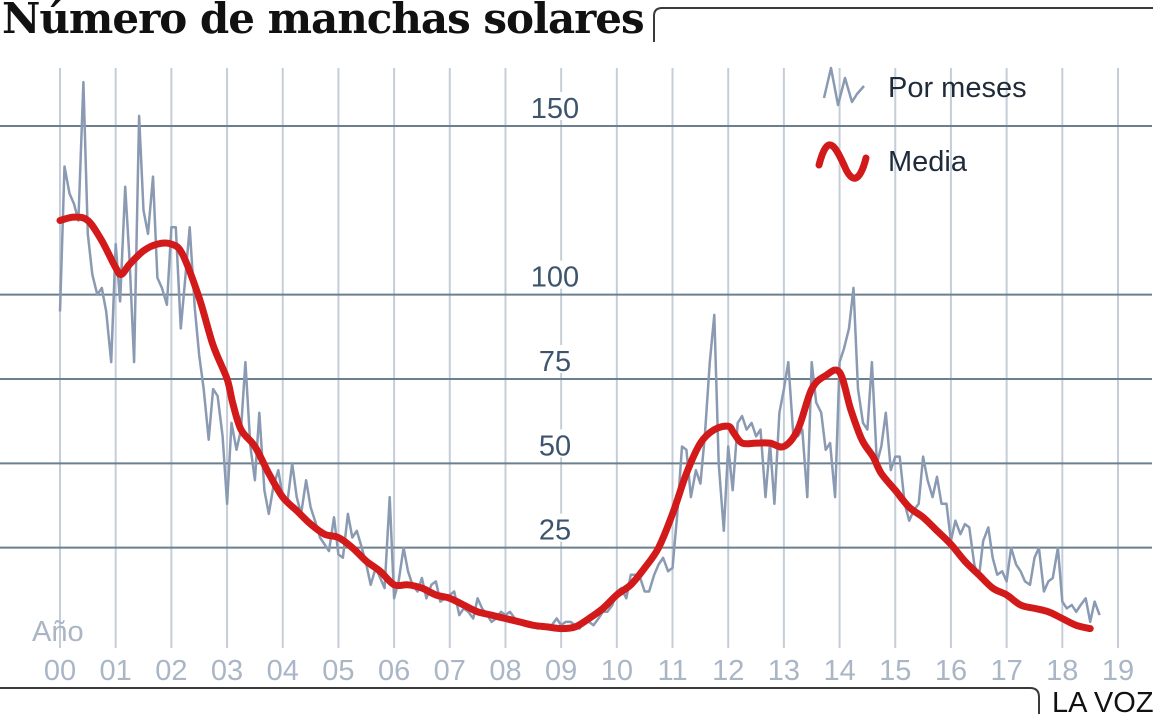  I want to click on legend-average-swatch, so click(842, 161).